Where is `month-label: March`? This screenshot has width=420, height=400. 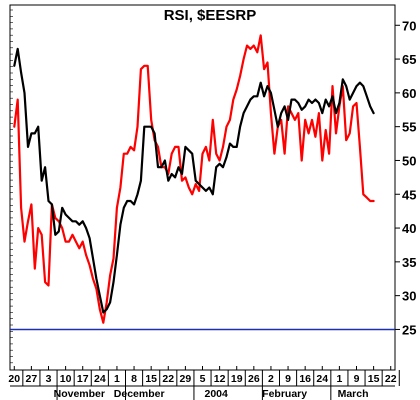
month-label: March is located at coordinates (353, 394).